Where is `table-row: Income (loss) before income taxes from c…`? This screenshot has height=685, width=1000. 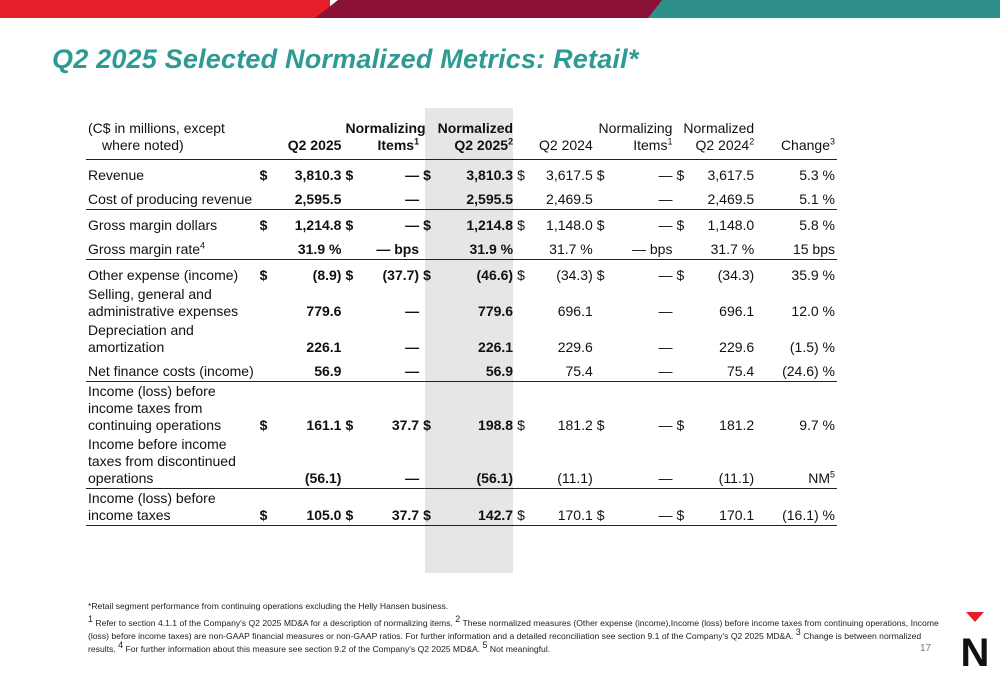 table-row: Income (loss) before income taxes from c… is located at coordinates (461, 409).